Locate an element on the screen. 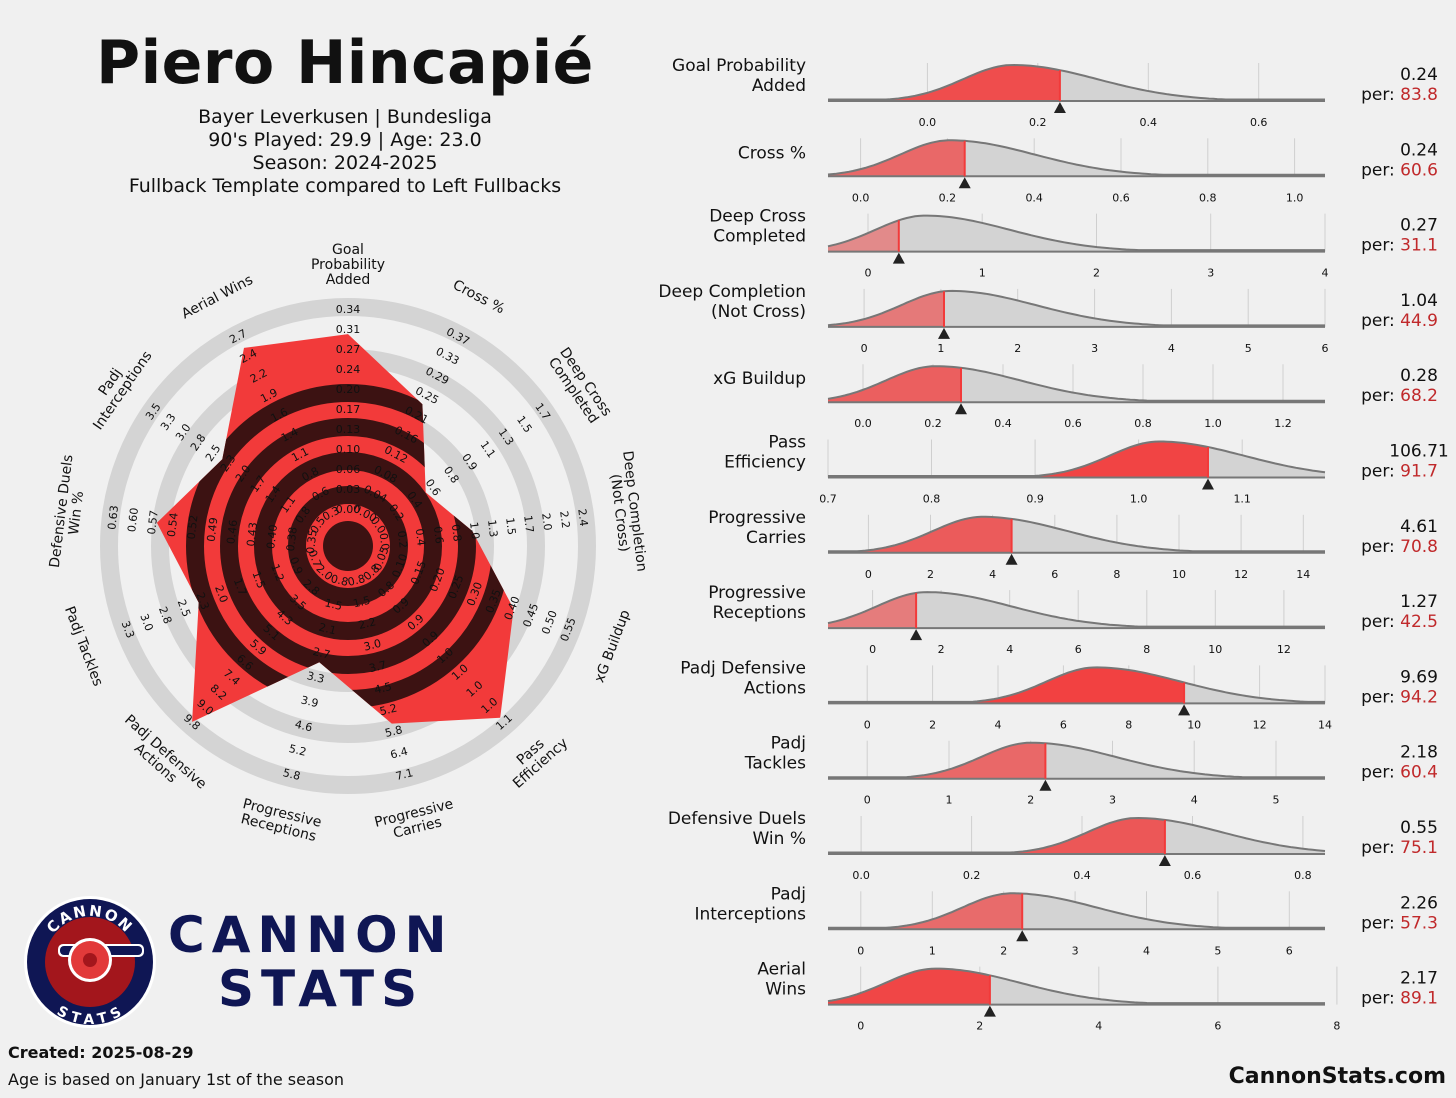 The image size is (1456, 1098). radar-tick-label: 2.0 is located at coordinates (546, 521).